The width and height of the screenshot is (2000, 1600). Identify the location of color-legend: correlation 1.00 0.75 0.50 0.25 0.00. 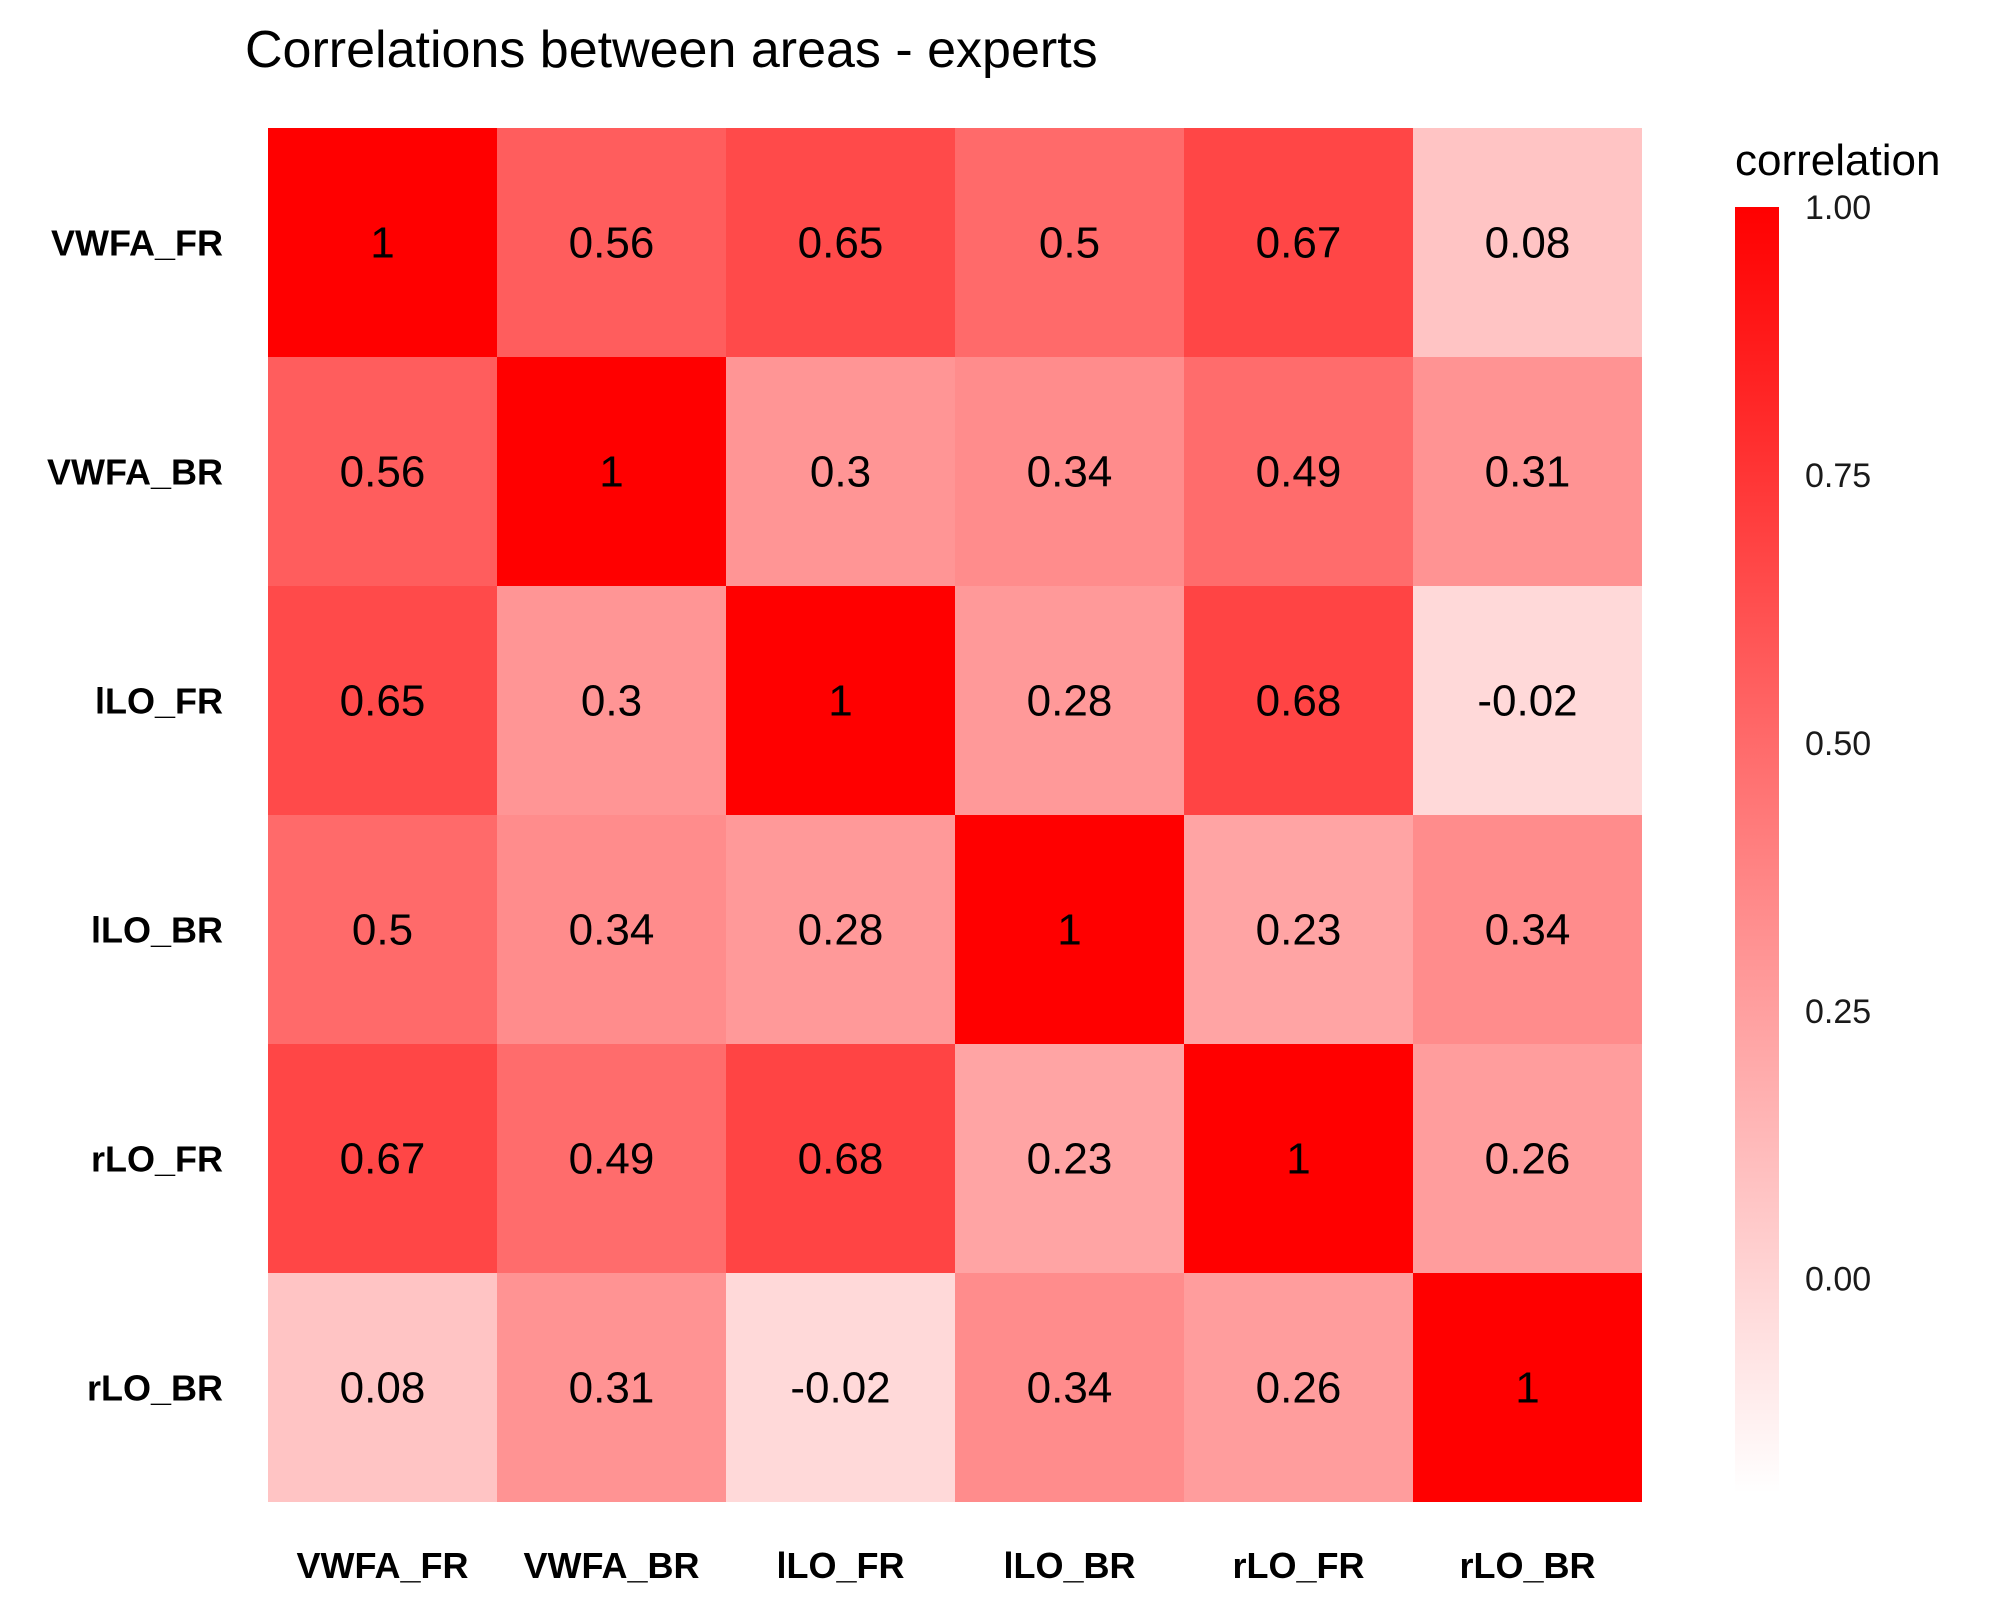
(1837, 814).